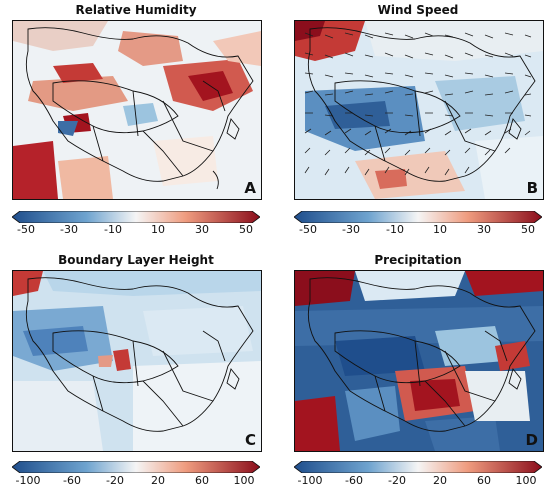 The width and height of the screenshot is (559, 497). I want to click on panel-title: Wind Speed, so click(418, 10).